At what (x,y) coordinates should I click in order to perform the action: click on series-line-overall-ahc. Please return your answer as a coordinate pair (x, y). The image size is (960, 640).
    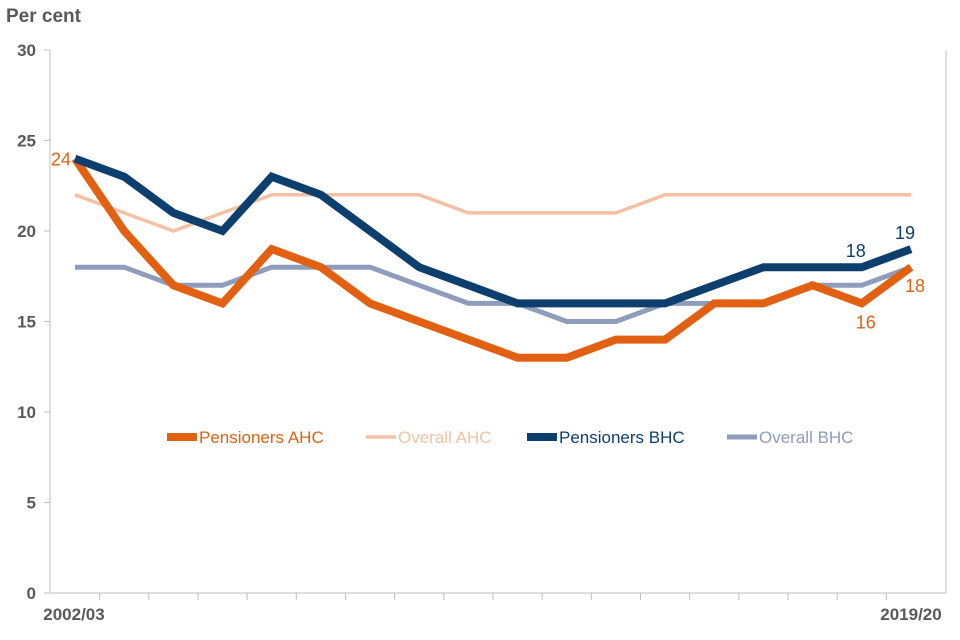
    Looking at the image, I should click on (492, 213).